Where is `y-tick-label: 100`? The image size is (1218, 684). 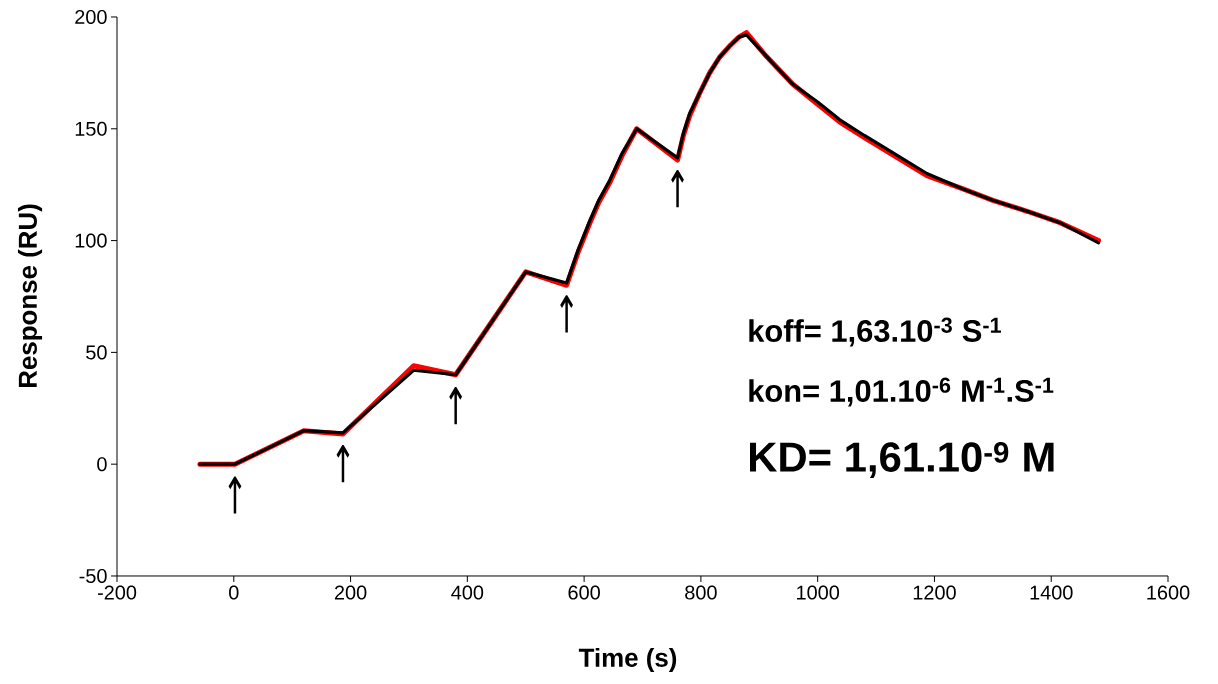
y-tick-label: 100 is located at coordinates (91, 240).